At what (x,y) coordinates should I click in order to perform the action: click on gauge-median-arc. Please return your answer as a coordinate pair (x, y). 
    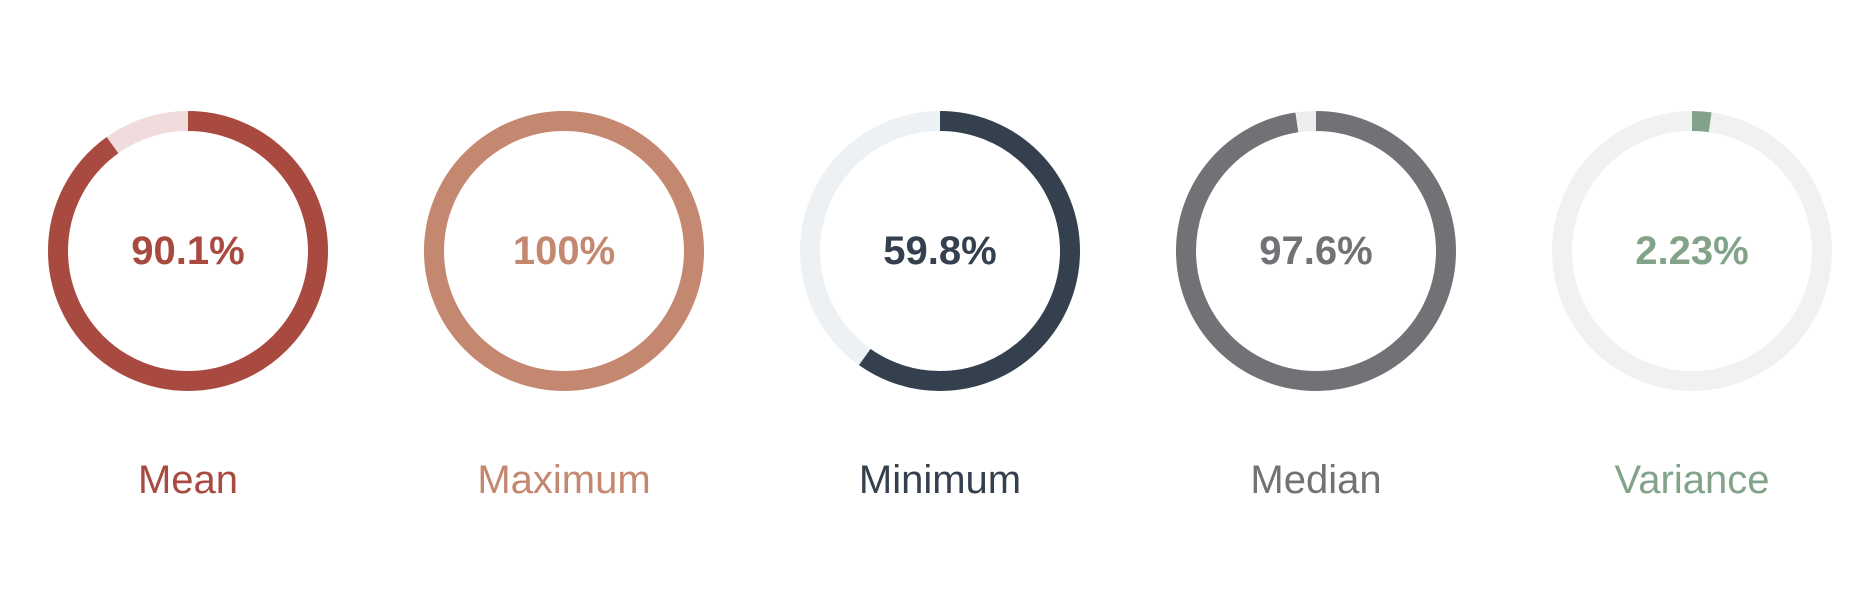
    Looking at the image, I should click on (1316, 251).